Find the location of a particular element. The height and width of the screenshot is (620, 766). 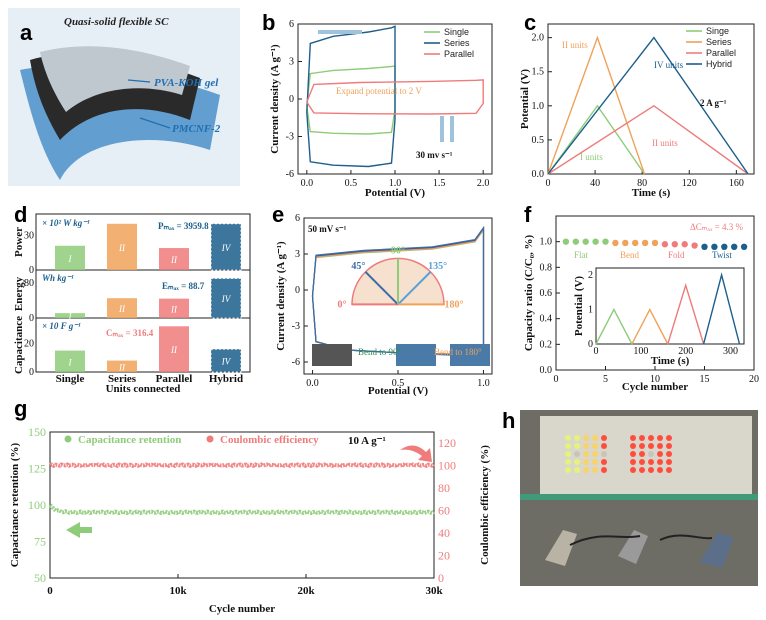

led-array is located at coordinates (618, 454).